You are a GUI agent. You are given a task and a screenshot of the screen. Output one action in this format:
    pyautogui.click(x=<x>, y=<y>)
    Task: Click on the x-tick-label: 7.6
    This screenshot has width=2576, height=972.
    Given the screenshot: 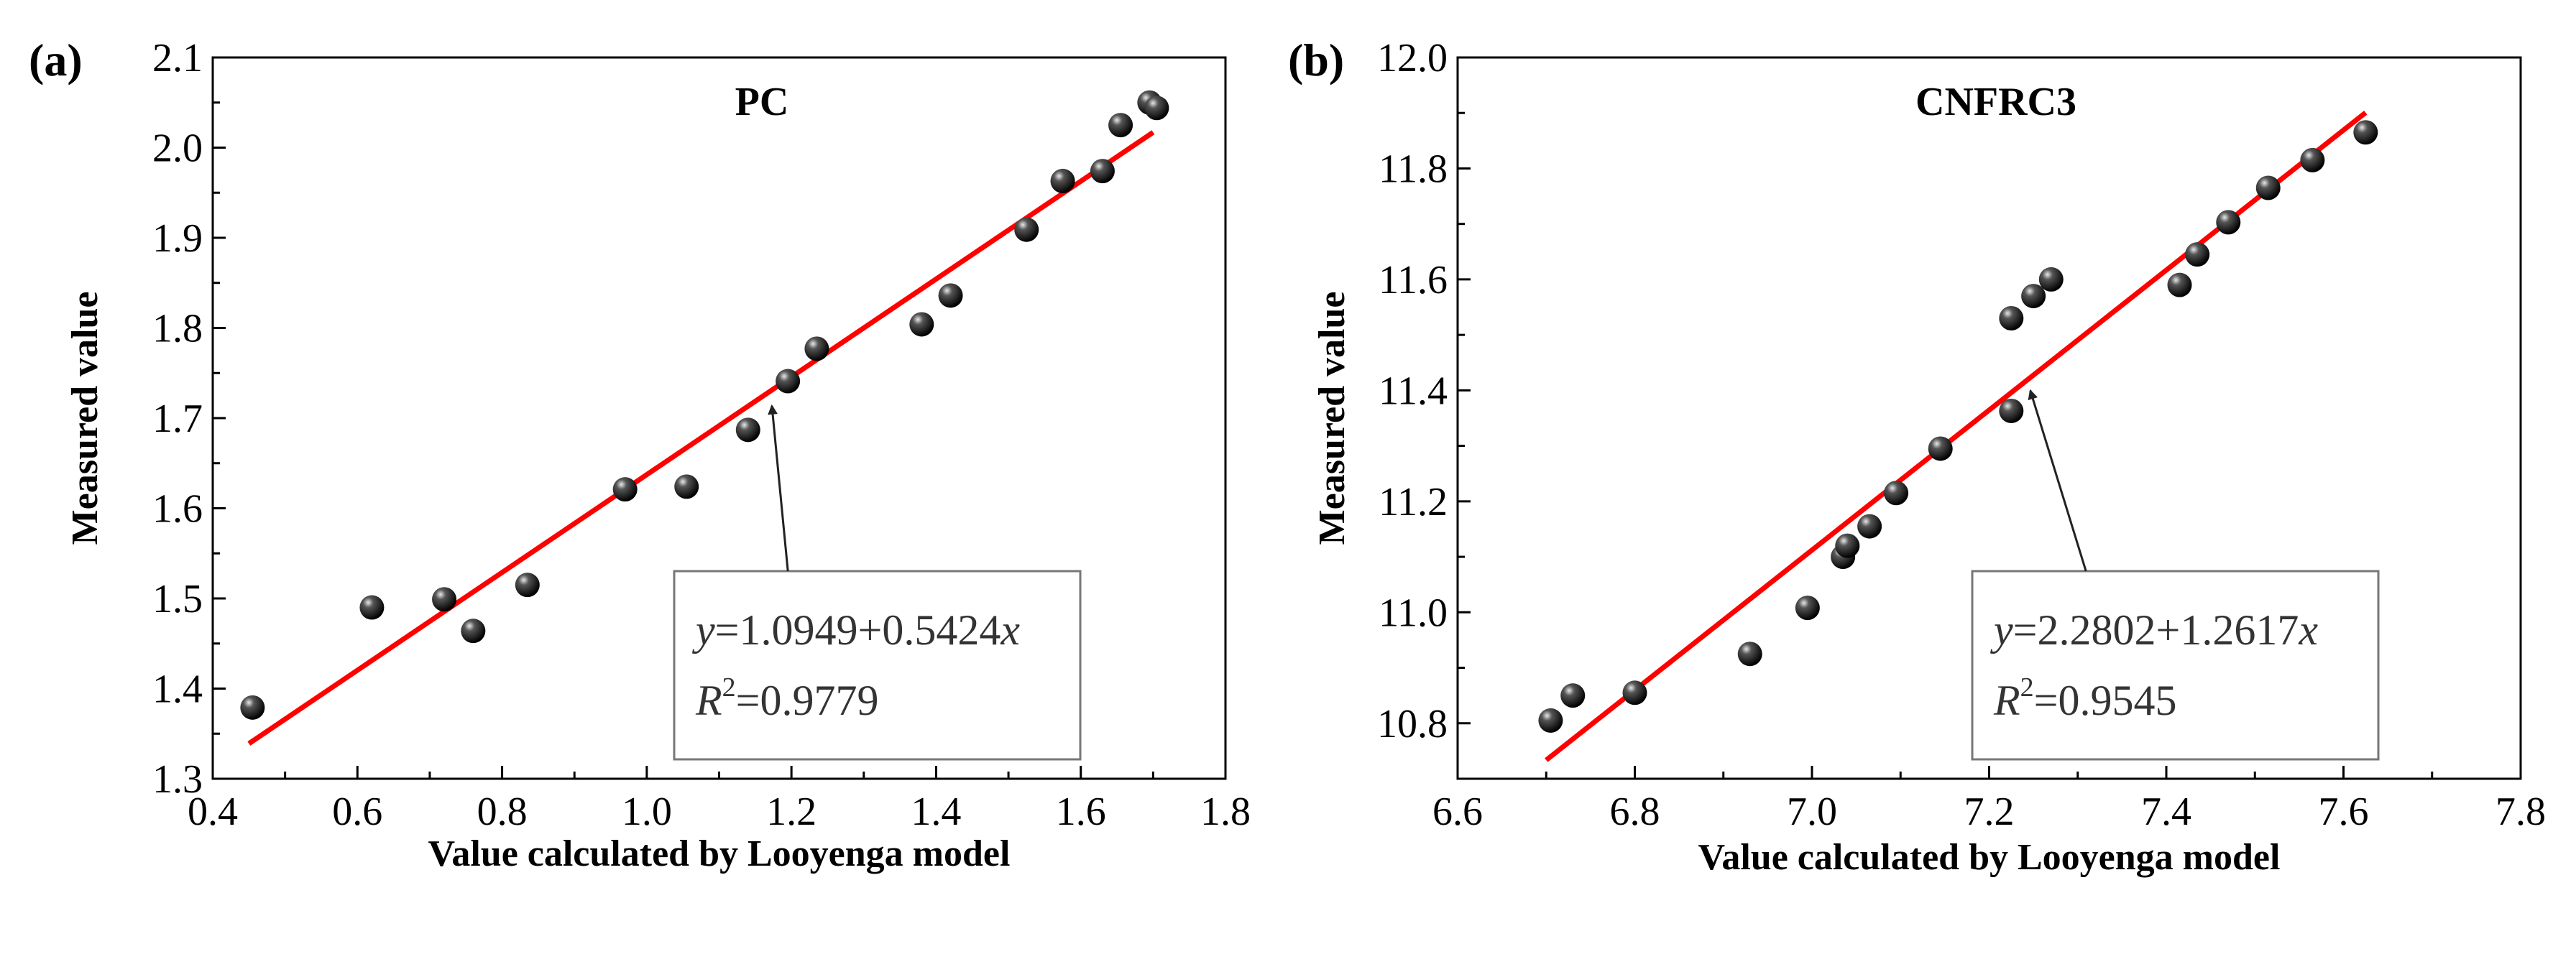 What is the action you would take?
    pyautogui.click(x=2344, y=812)
    